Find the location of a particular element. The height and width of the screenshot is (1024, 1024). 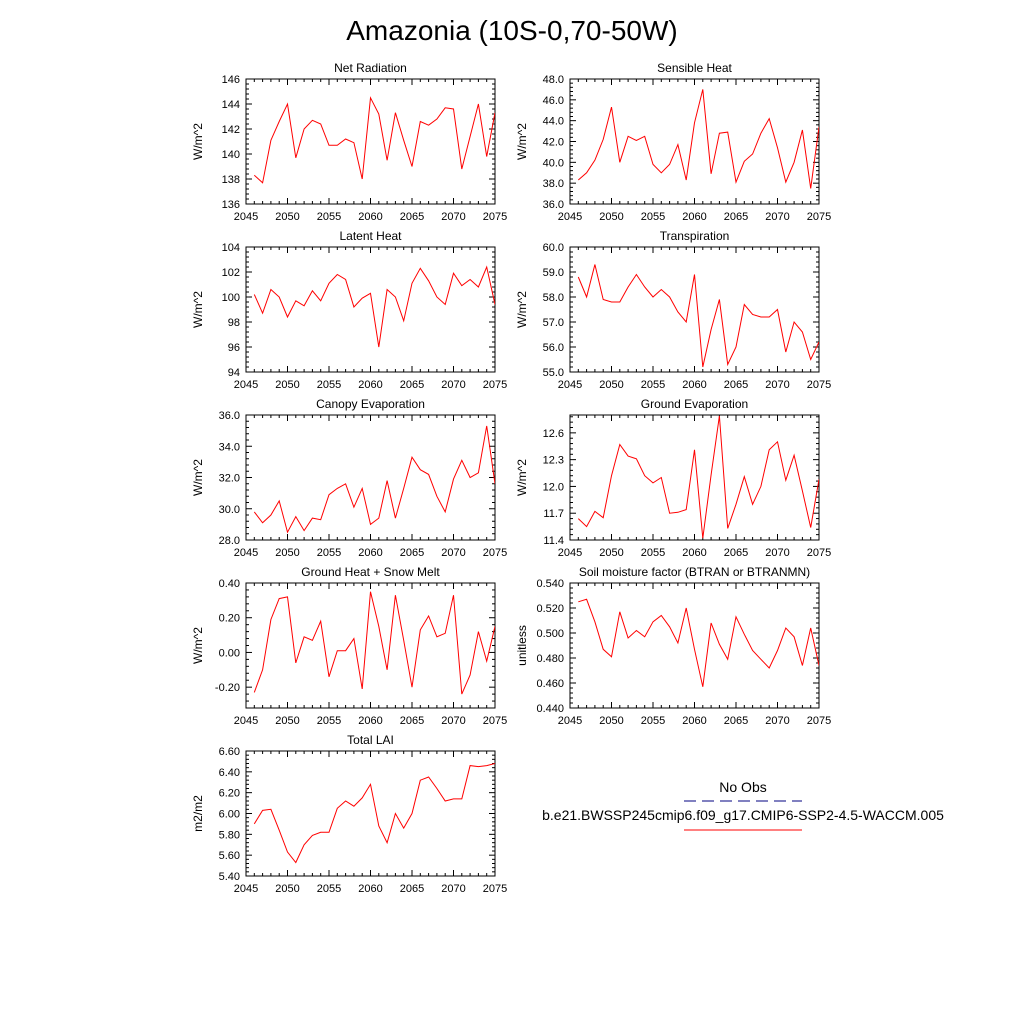

y-axis-label: m2/m2 is located at coordinates (198, 813).